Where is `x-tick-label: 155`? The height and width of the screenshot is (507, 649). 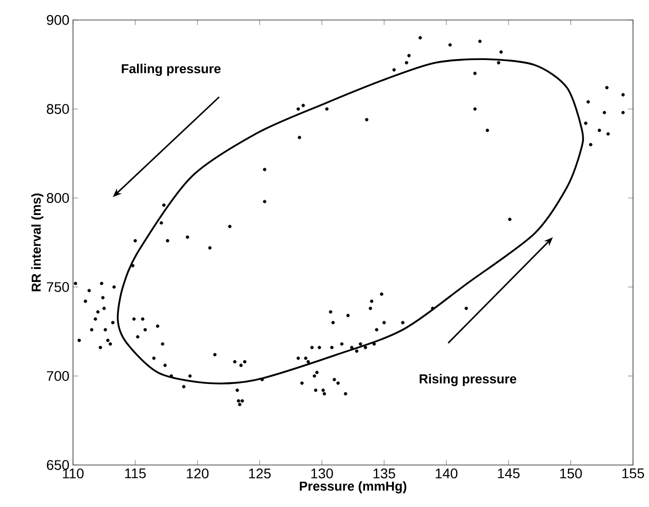
x-tick-label: 155 is located at coordinates (633, 473).